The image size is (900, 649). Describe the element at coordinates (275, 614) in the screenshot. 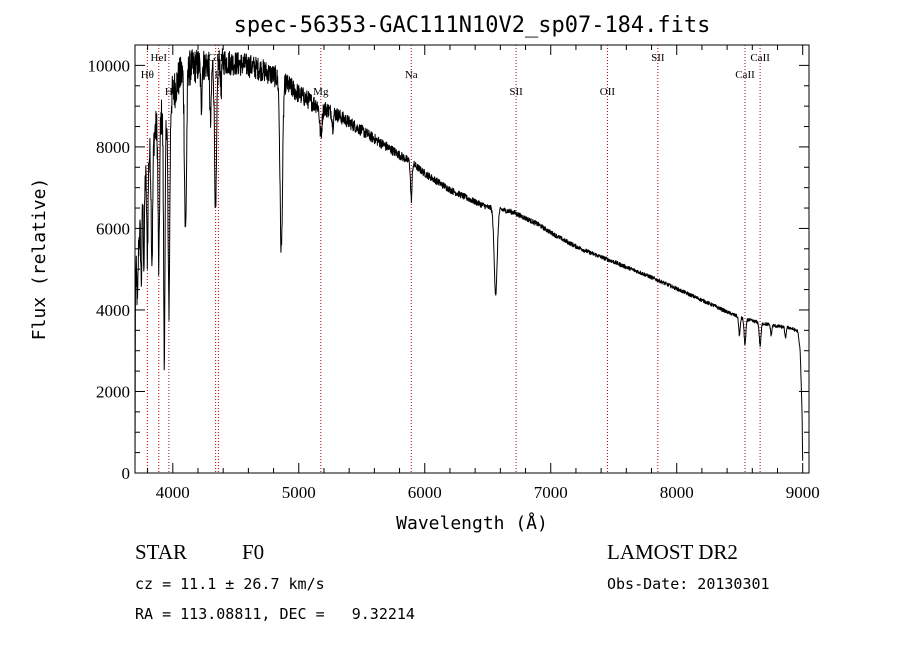

I see `sky-coordinates: RA = 113.08811, DEC = 9.32214` at that location.